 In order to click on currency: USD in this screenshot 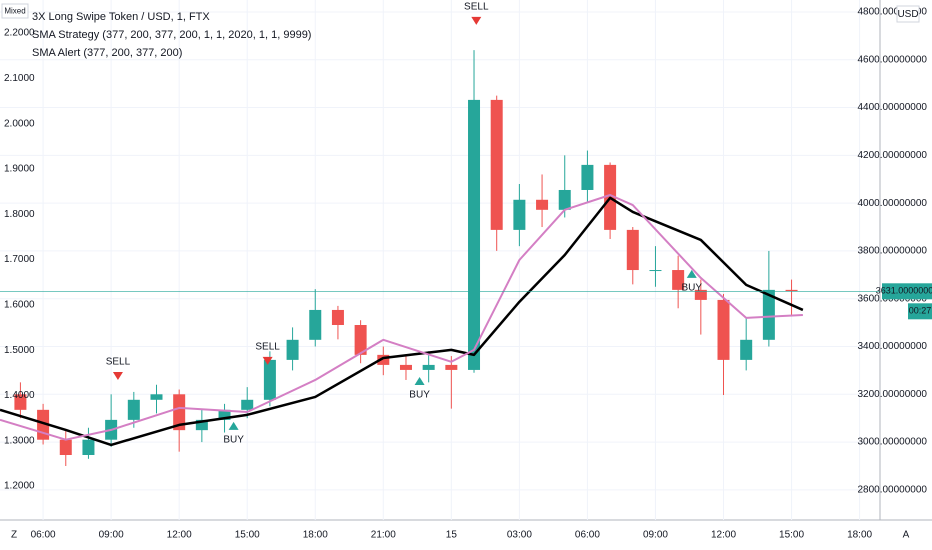, I will do `click(907, 14)`.